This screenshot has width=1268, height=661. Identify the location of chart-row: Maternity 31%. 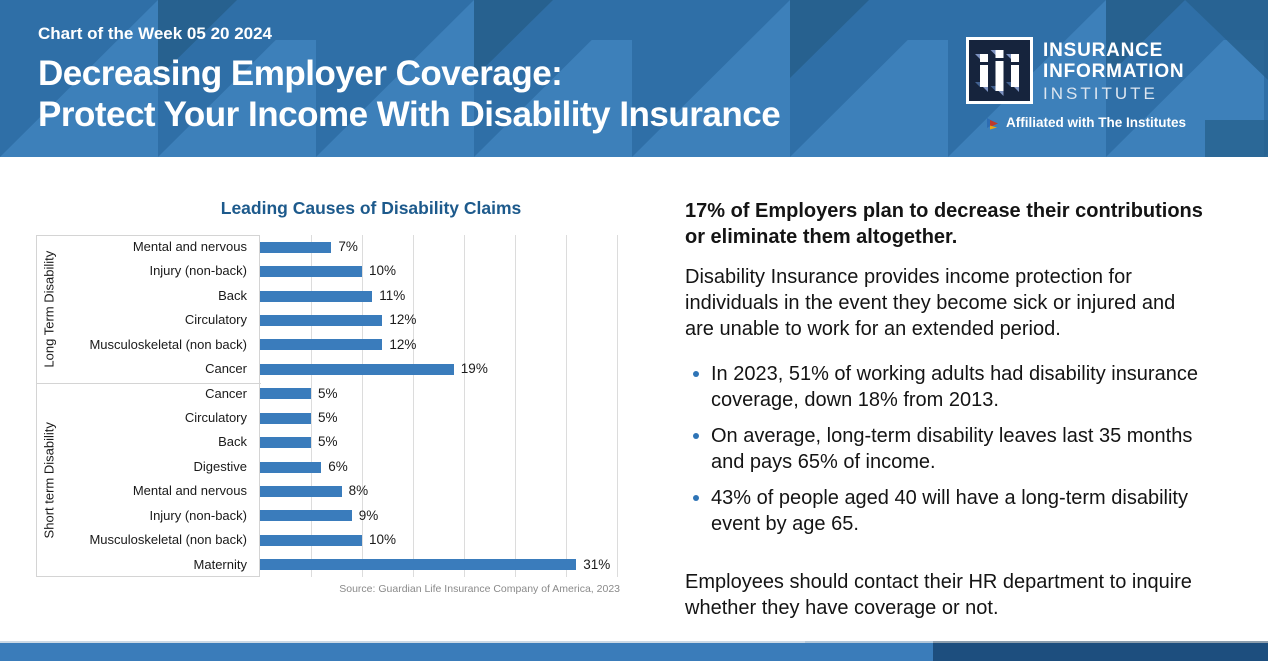
(328, 565).